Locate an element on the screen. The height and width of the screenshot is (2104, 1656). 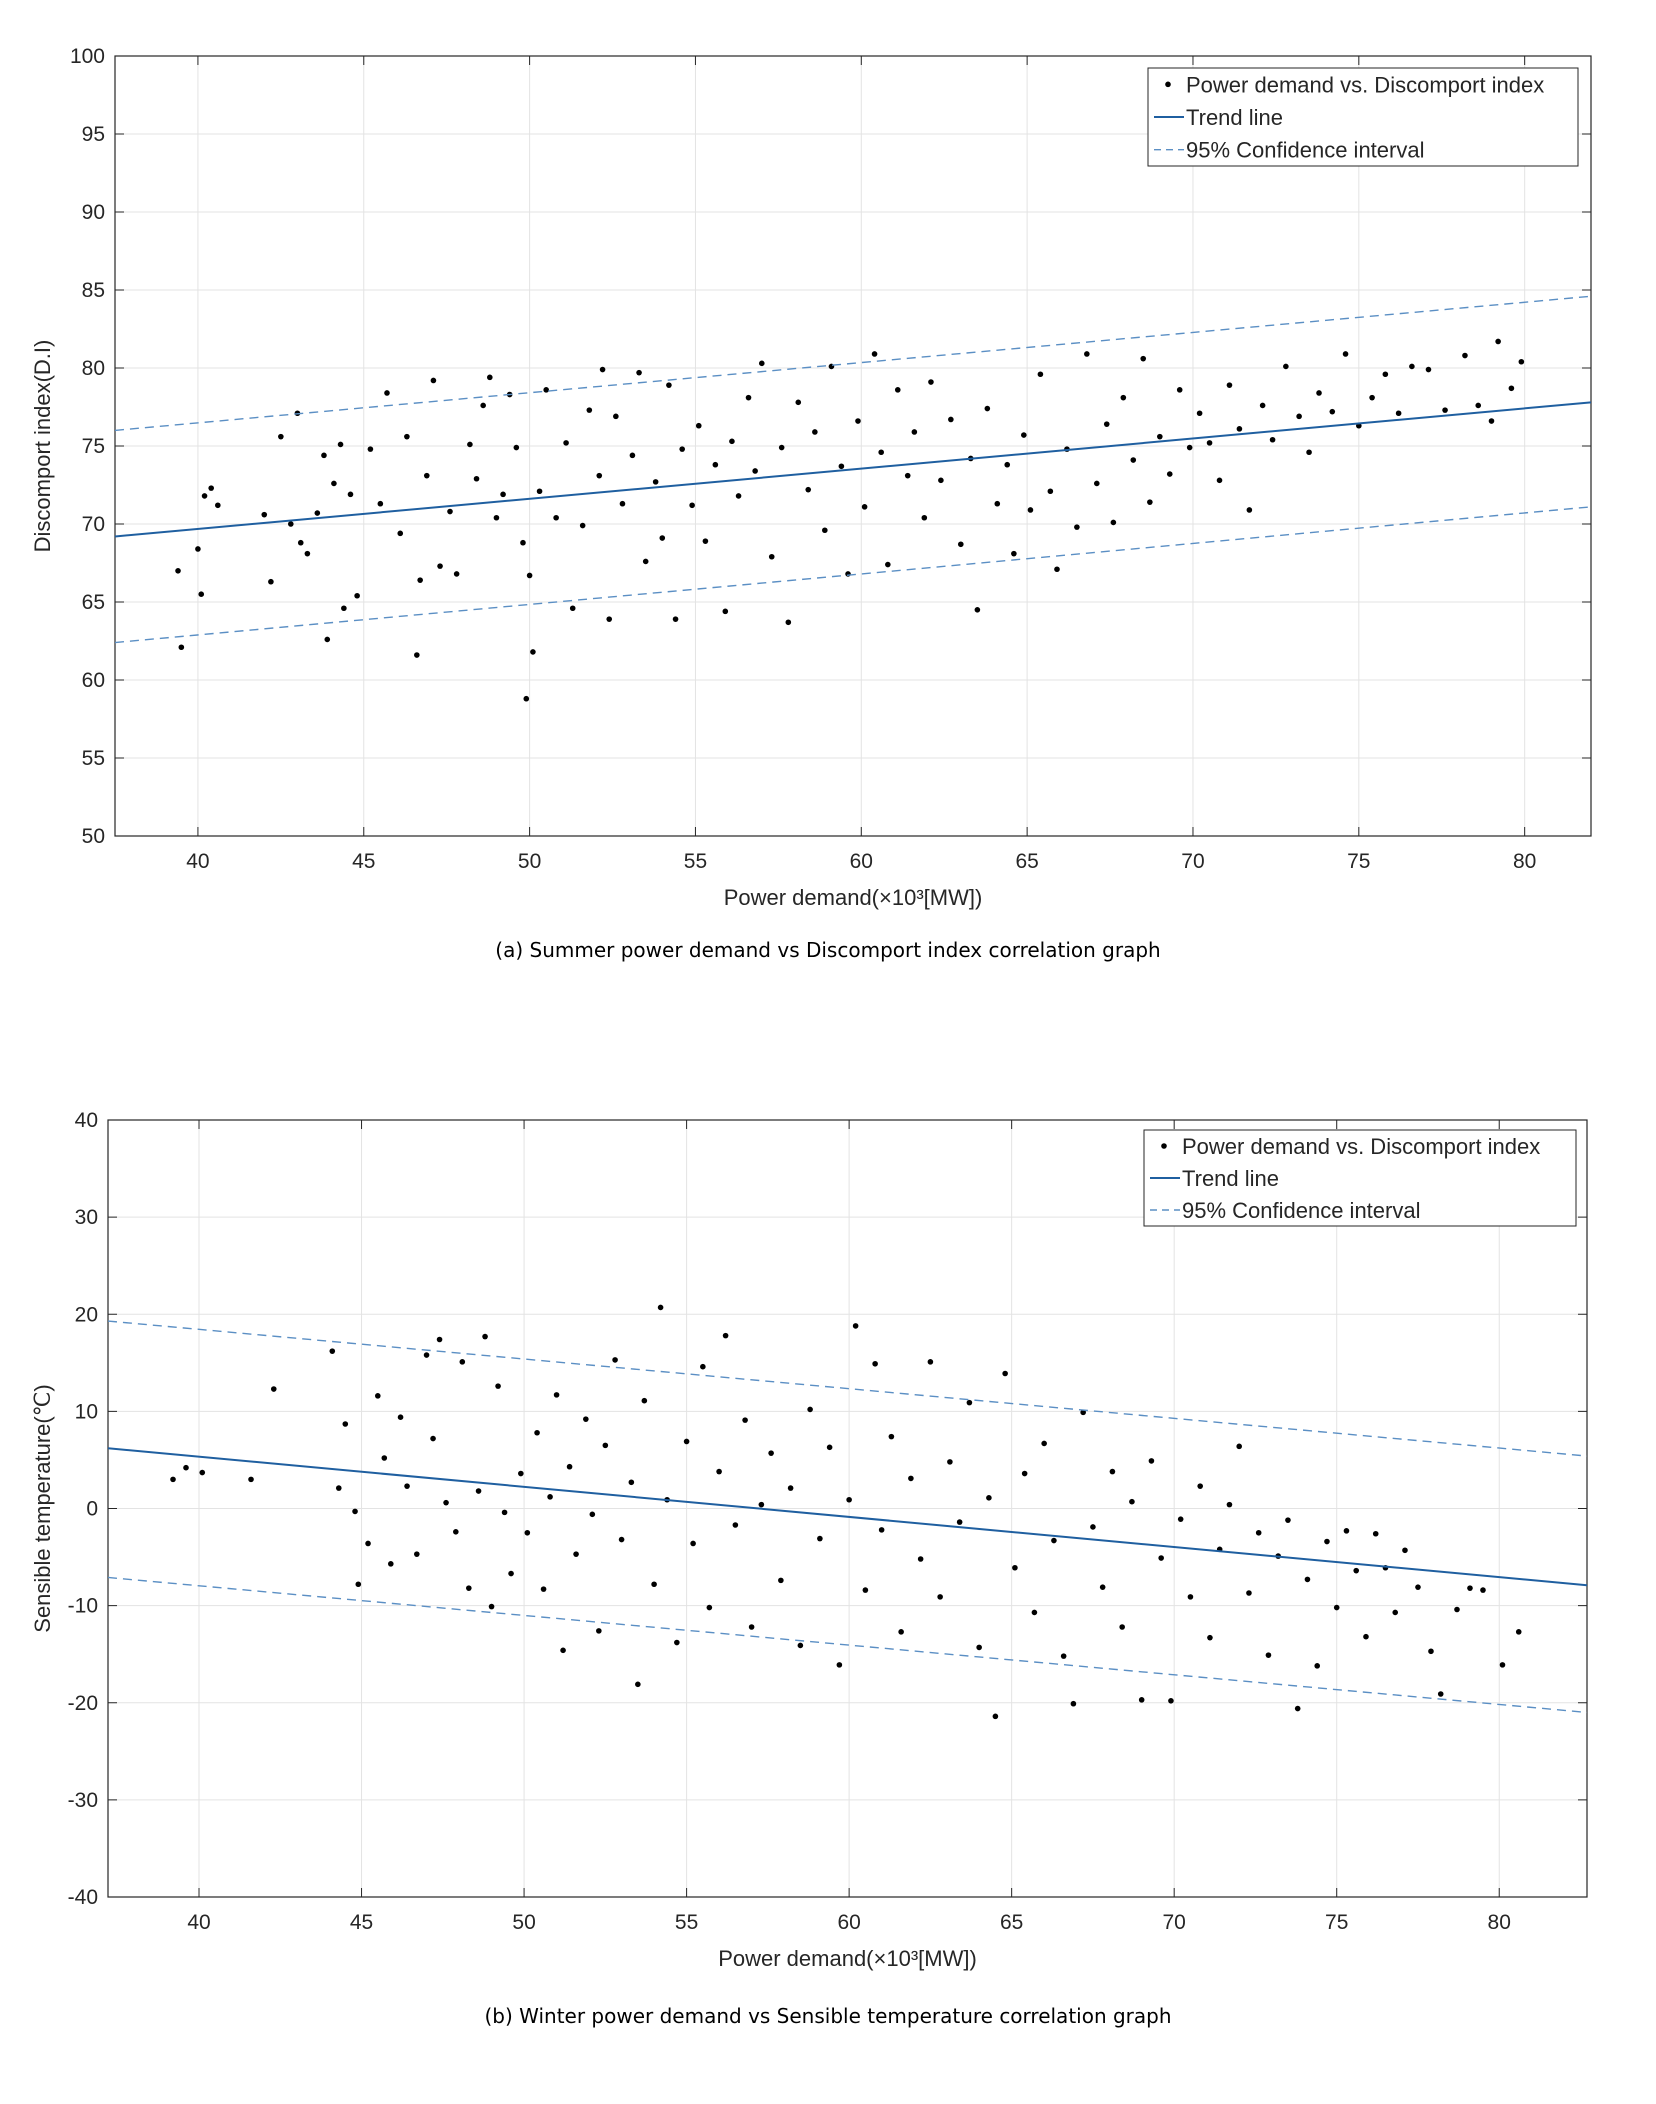
y-tick-label: -20 is located at coordinates (83, 1703).